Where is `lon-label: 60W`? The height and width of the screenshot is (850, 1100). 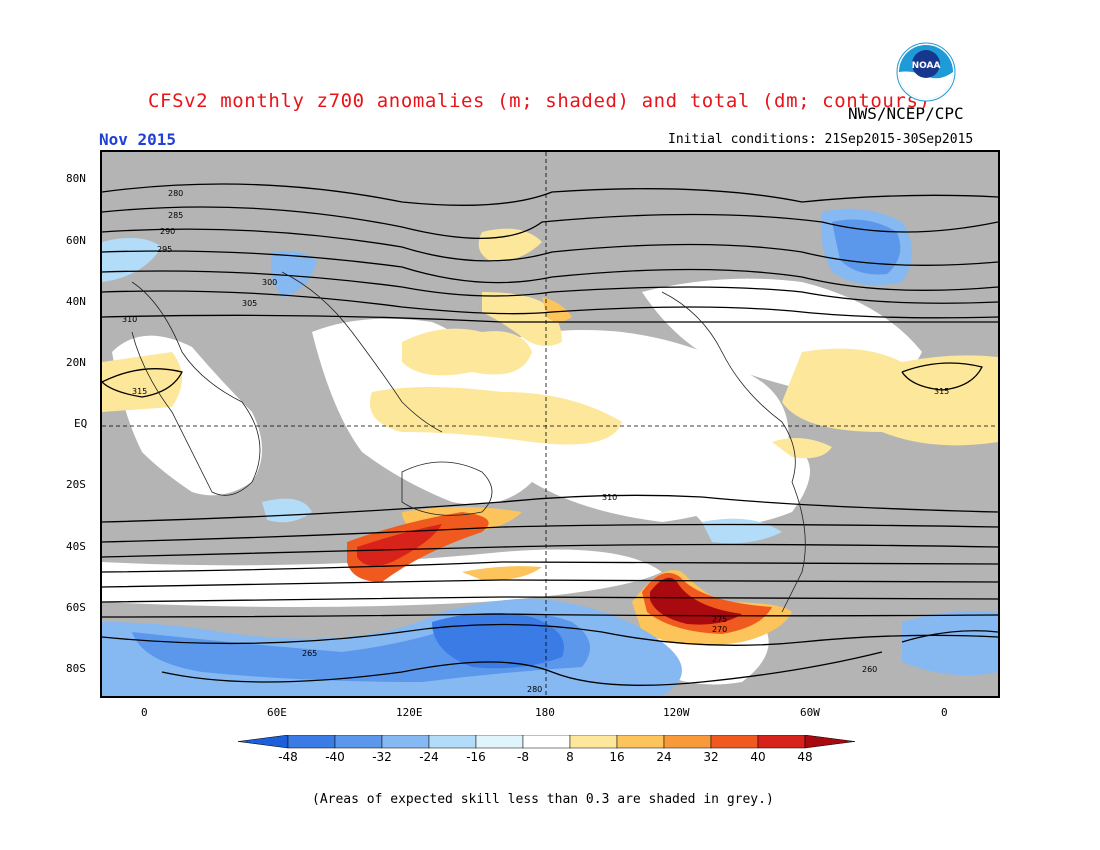 lon-label: 60W is located at coordinates (810, 712).